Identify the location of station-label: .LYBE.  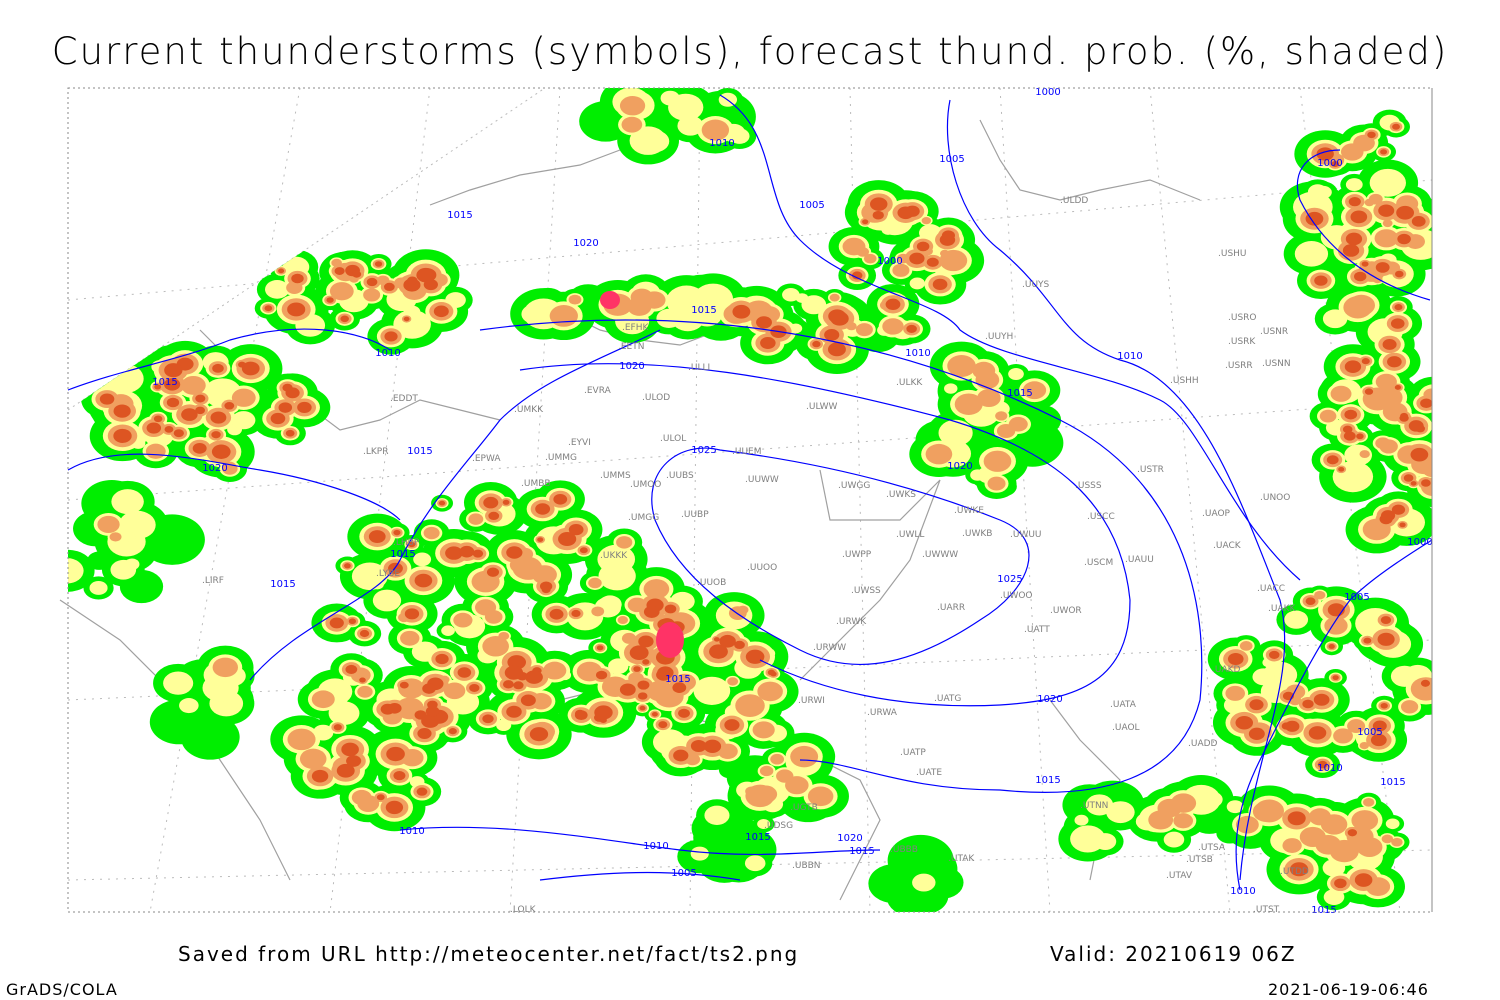
(388, 574).